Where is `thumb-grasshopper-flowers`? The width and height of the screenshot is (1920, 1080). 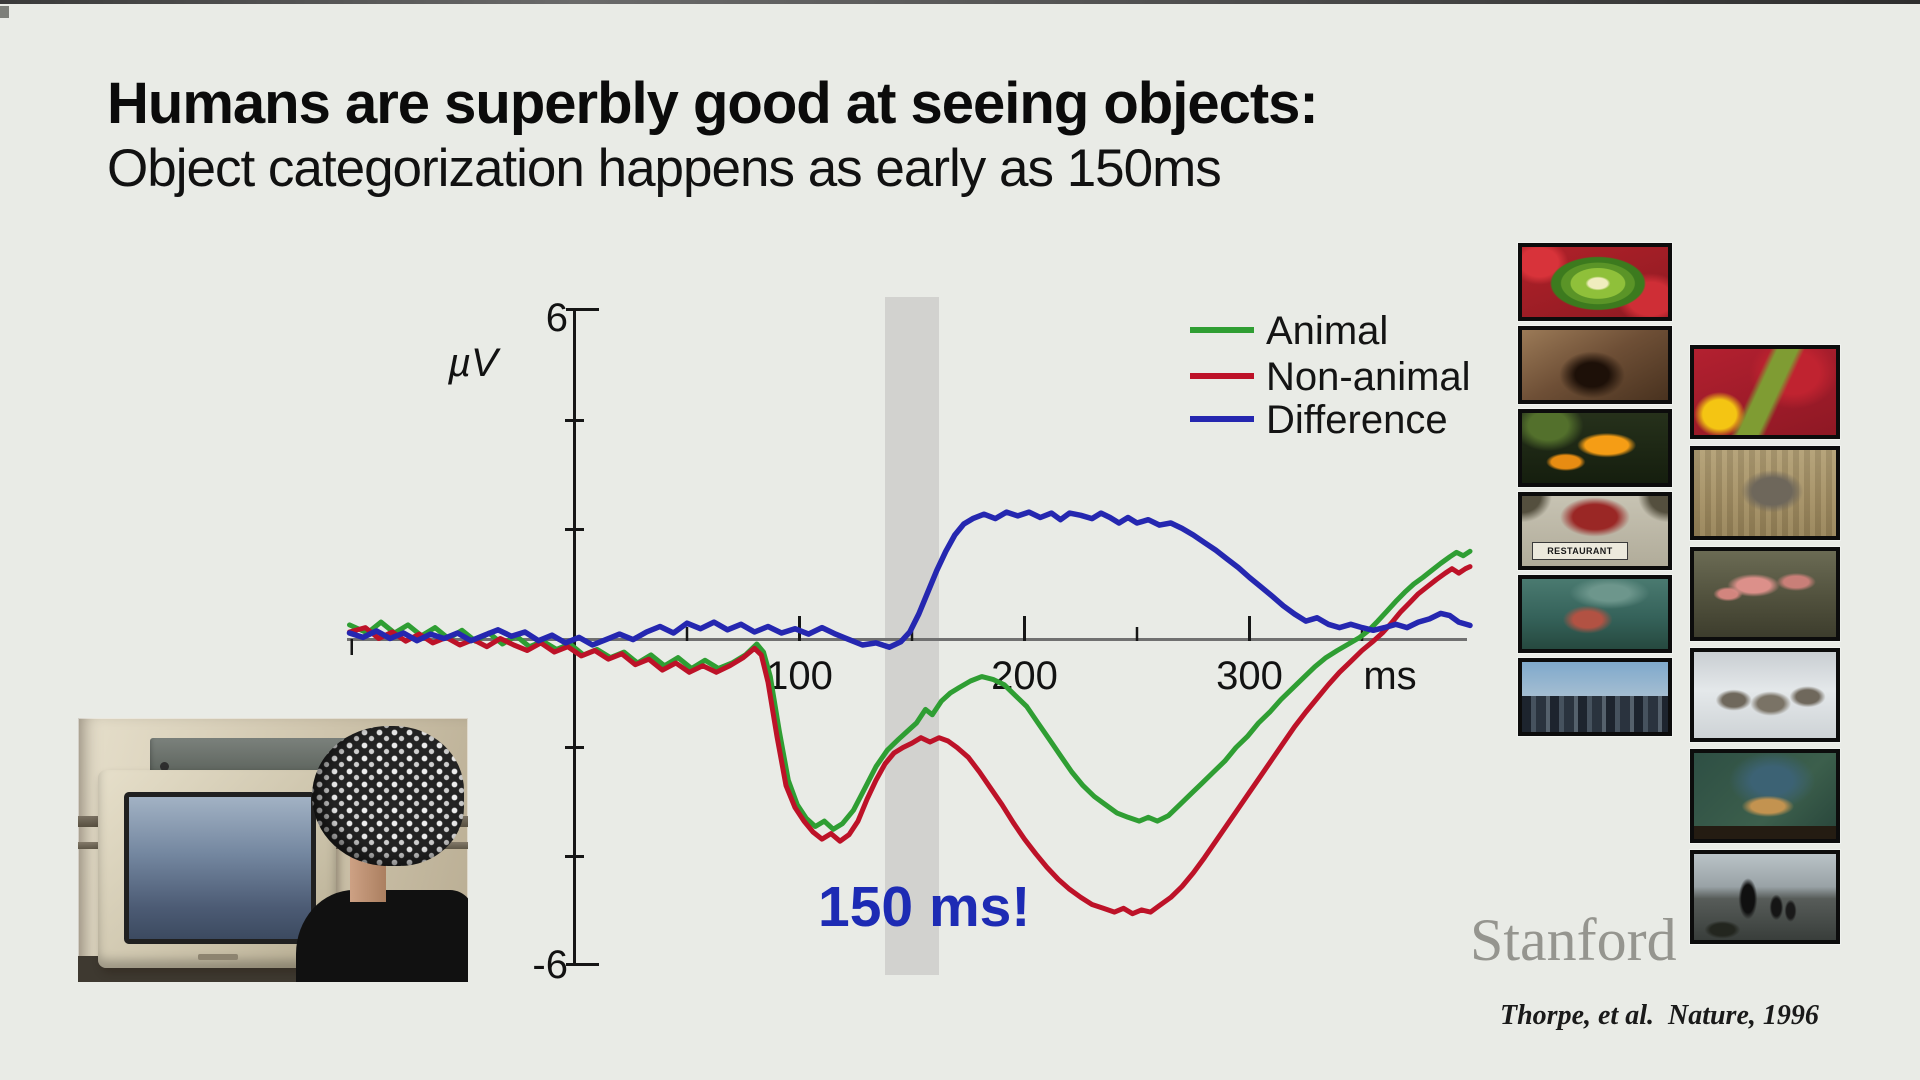
thumb-grasshopper-flowers is located at coordinates (1765, 392).